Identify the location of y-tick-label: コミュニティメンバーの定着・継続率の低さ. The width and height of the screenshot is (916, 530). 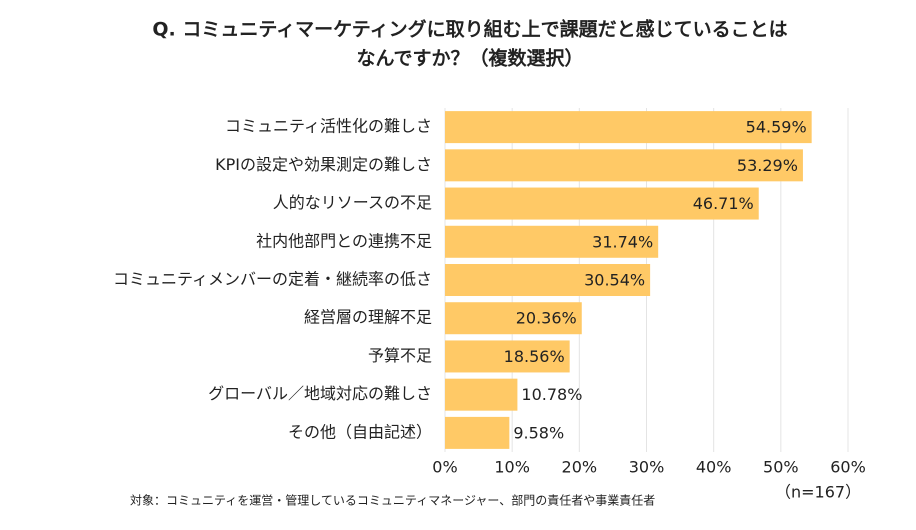
(272, 279).